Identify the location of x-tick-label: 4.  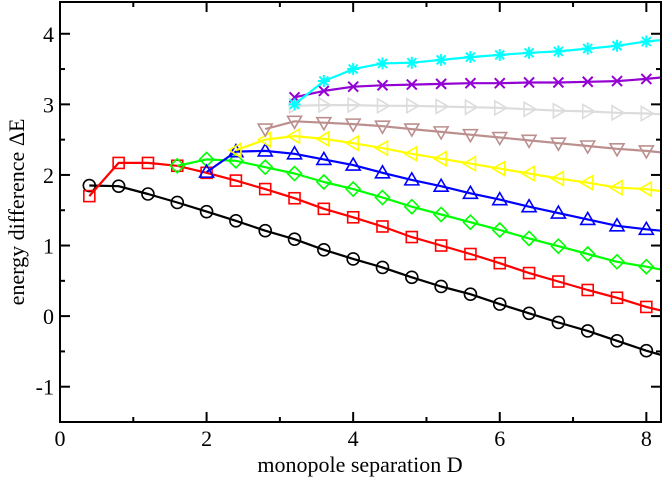
(353, 438).